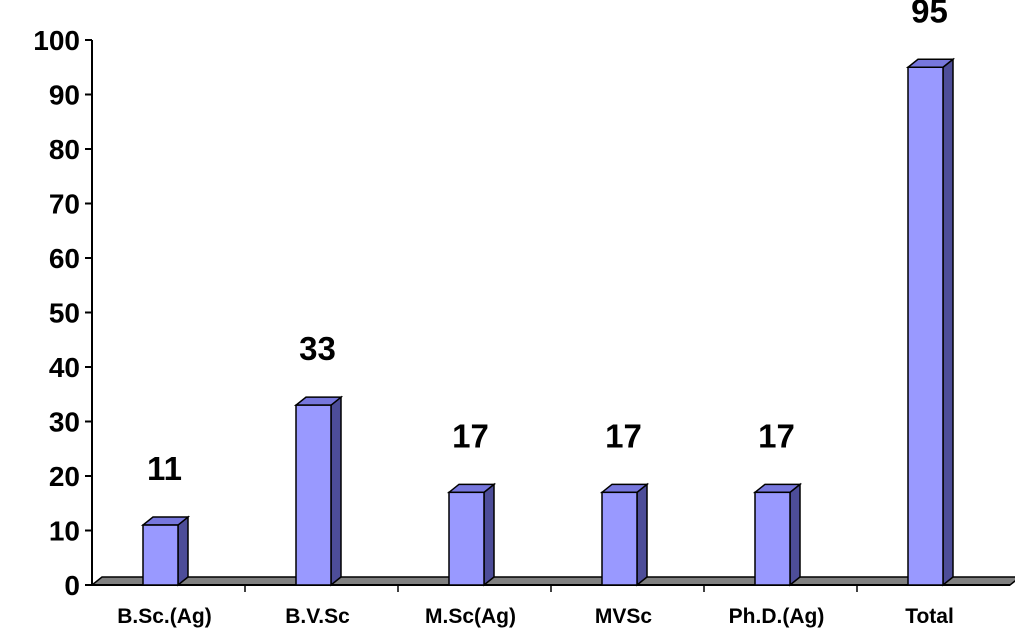 The height and width of the screenshot is (630, 1015). I want to click on y-tick-label: 10, so click(64, 531).